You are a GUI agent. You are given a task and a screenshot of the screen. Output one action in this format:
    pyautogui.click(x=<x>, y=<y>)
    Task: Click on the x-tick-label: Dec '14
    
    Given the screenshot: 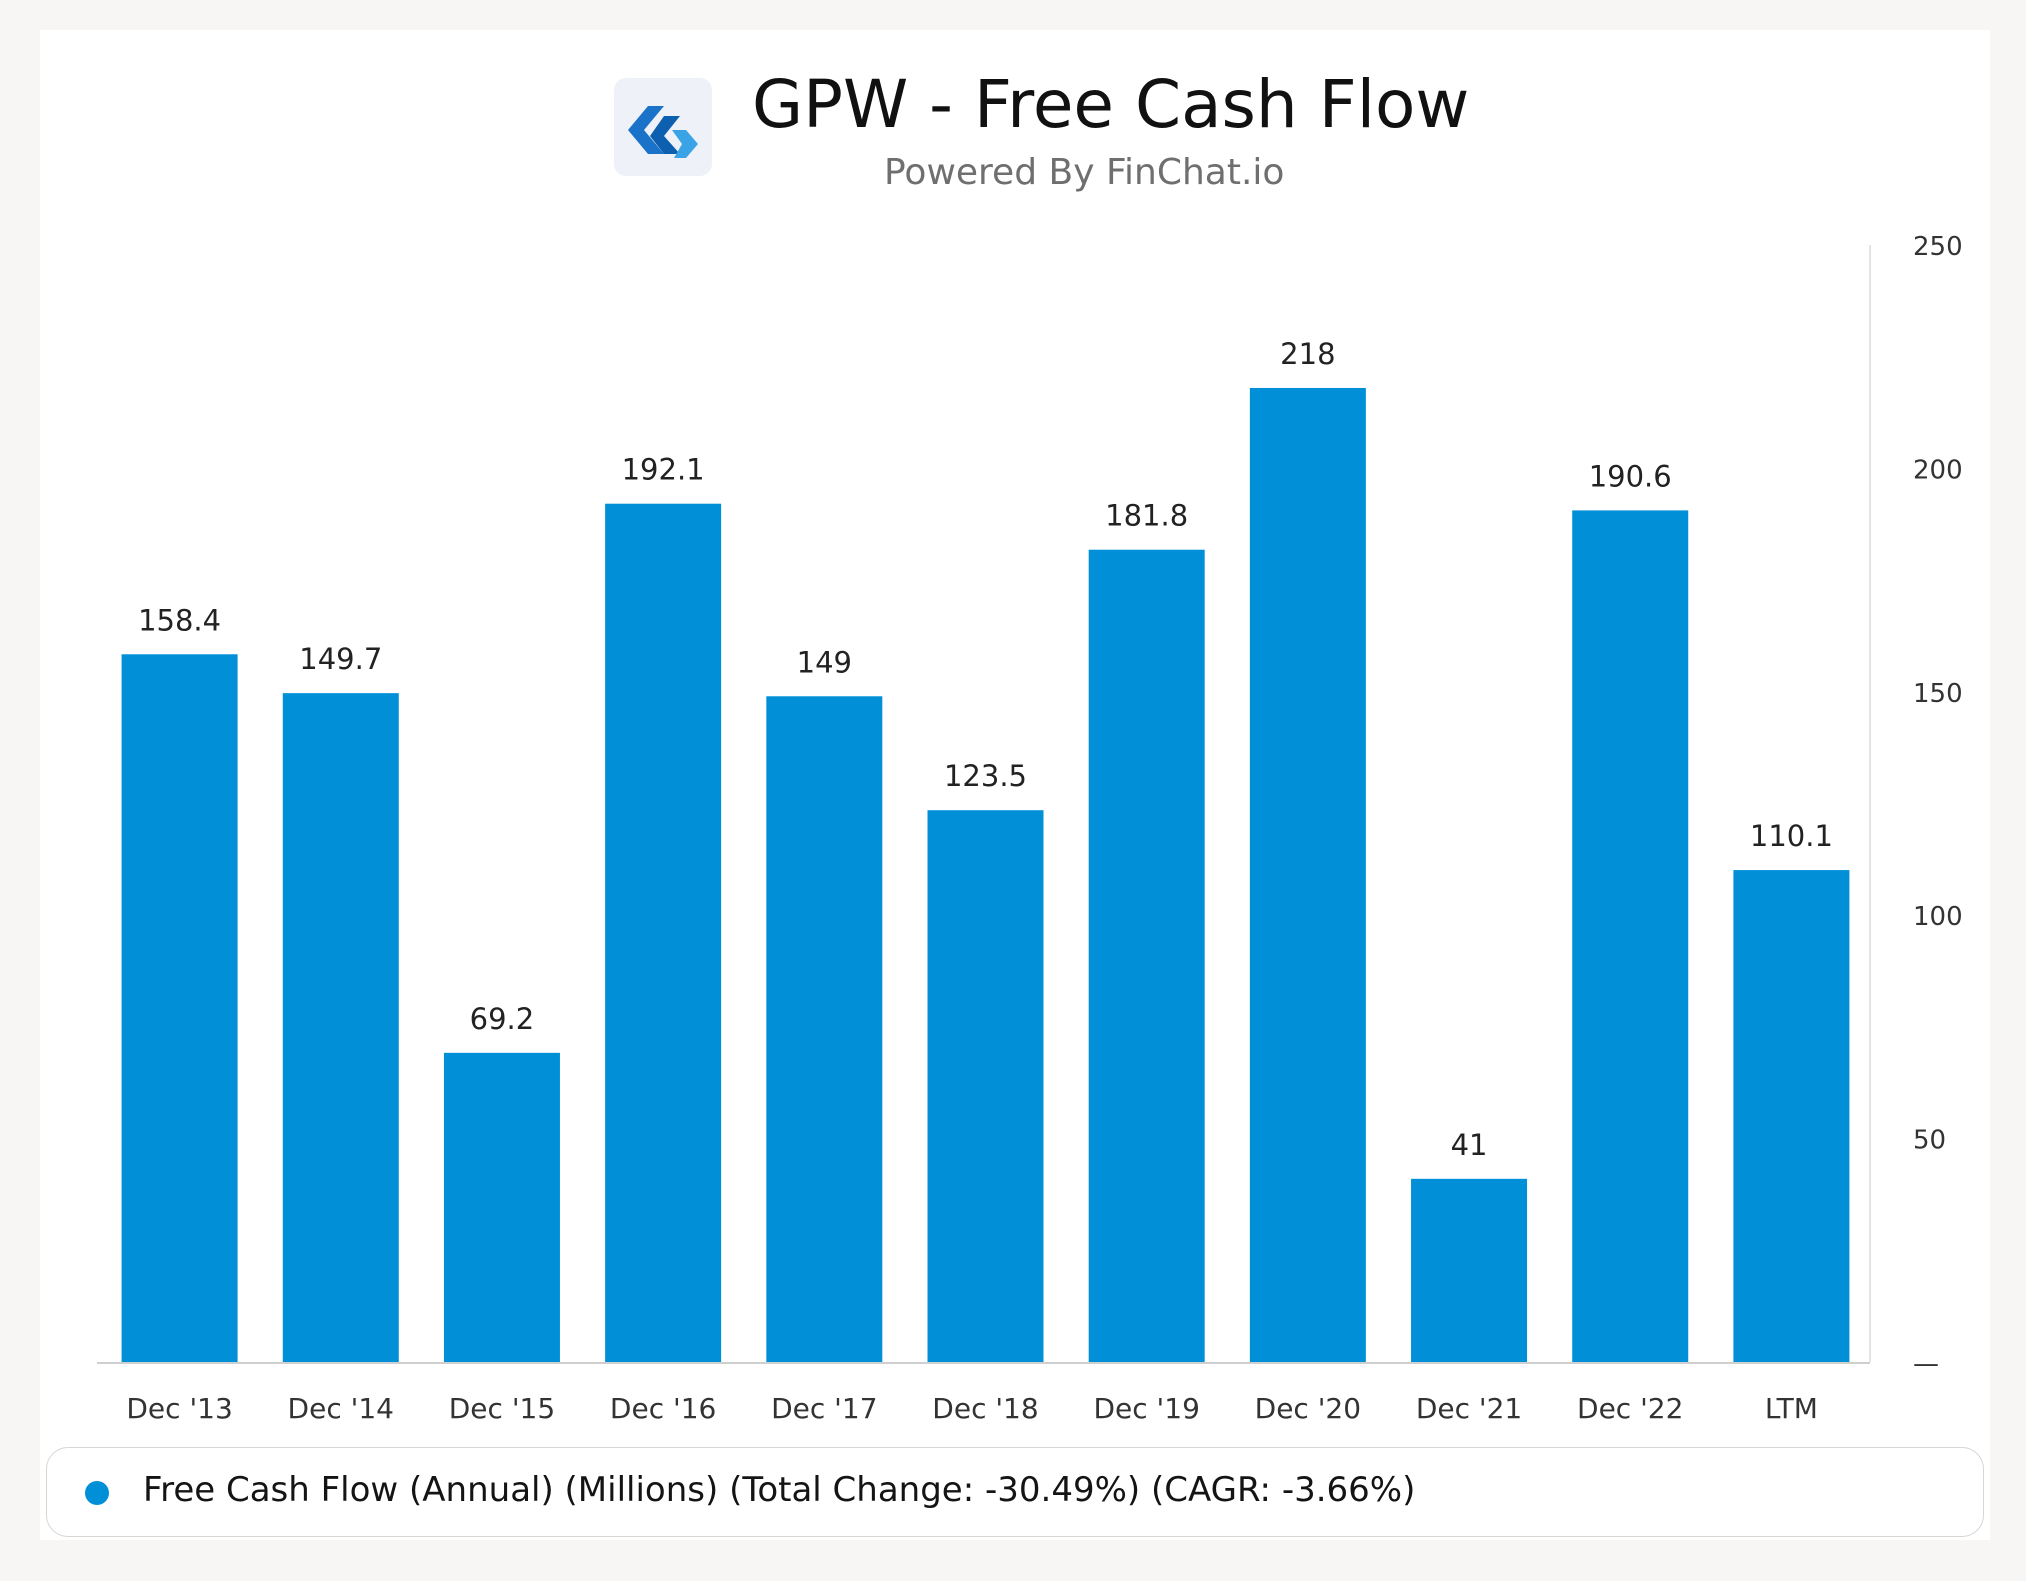 What is the action you would take?
    pyautogui.click(x=341, y=1408)
    